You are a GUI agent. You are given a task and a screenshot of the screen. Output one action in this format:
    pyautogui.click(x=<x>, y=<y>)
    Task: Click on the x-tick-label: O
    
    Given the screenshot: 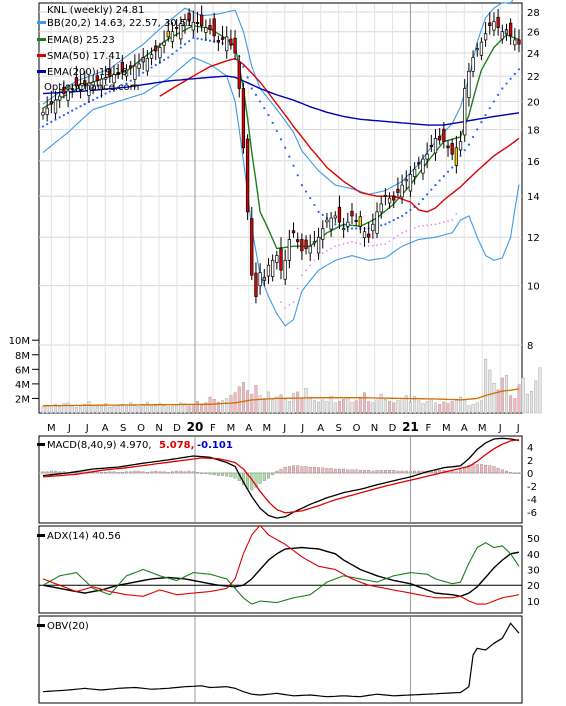 What is the action you would take?
    pyautogui.click(x=141, y=428)
    